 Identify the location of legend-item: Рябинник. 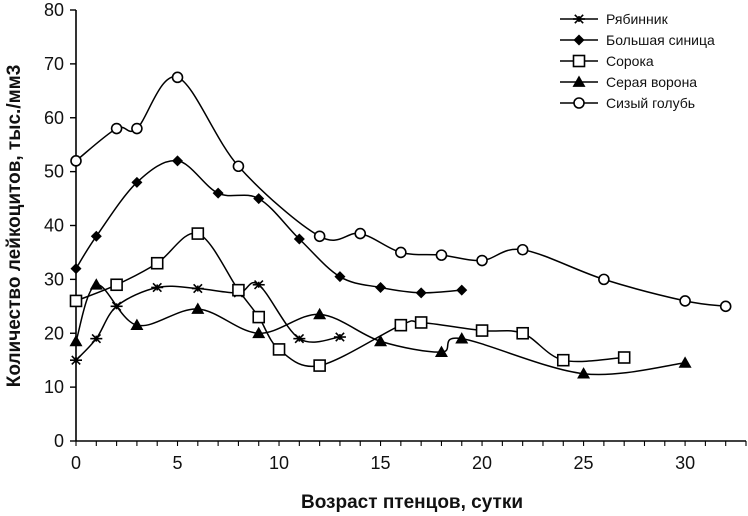
(614, 19).